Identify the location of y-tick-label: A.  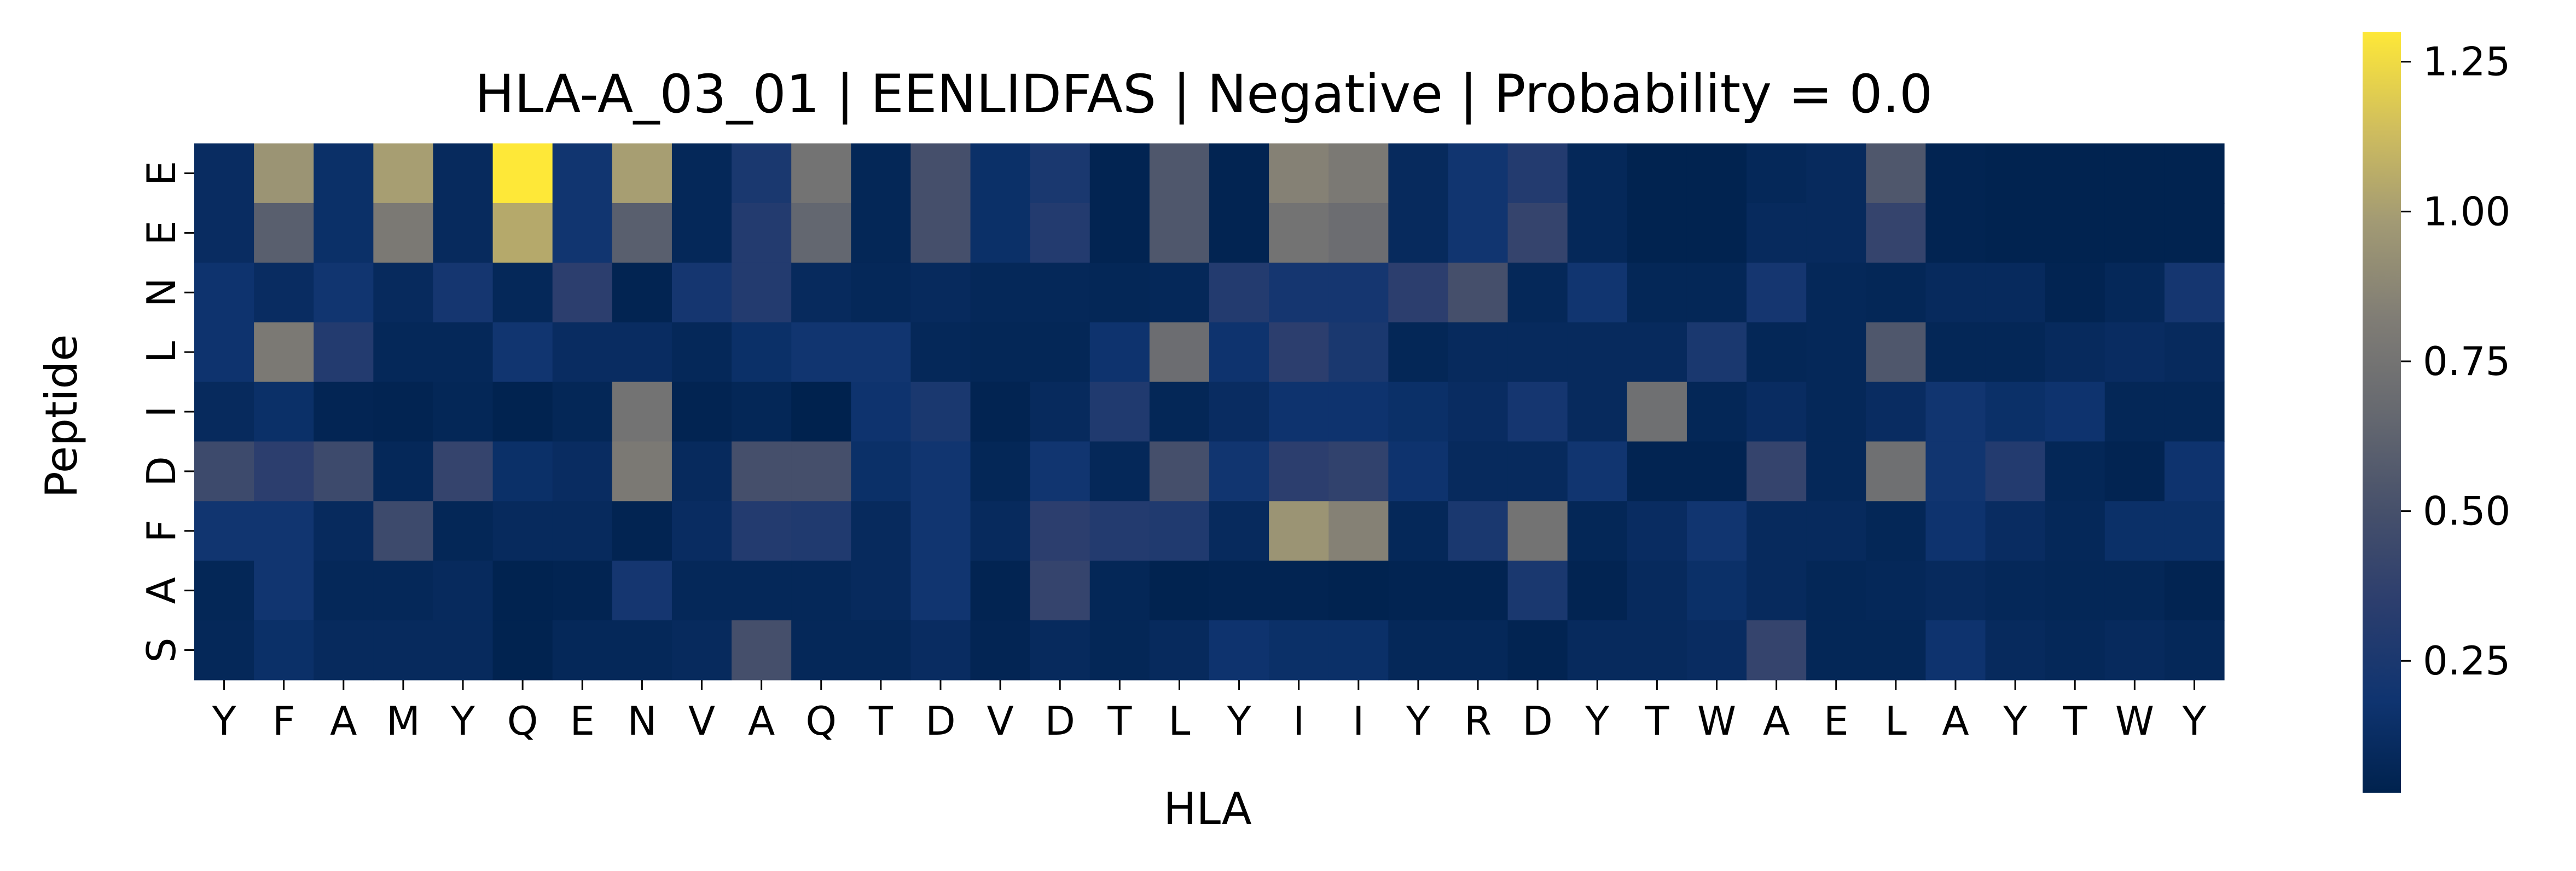
(161, 590).